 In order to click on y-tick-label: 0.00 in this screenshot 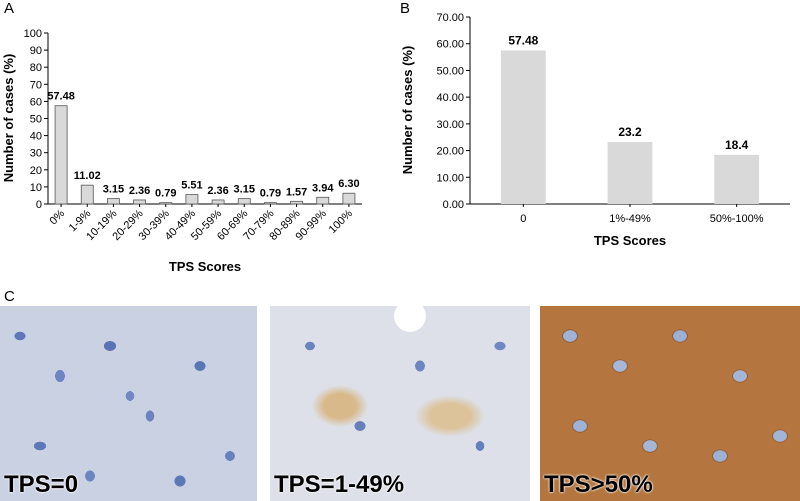, I will do `click(453, 205)`.